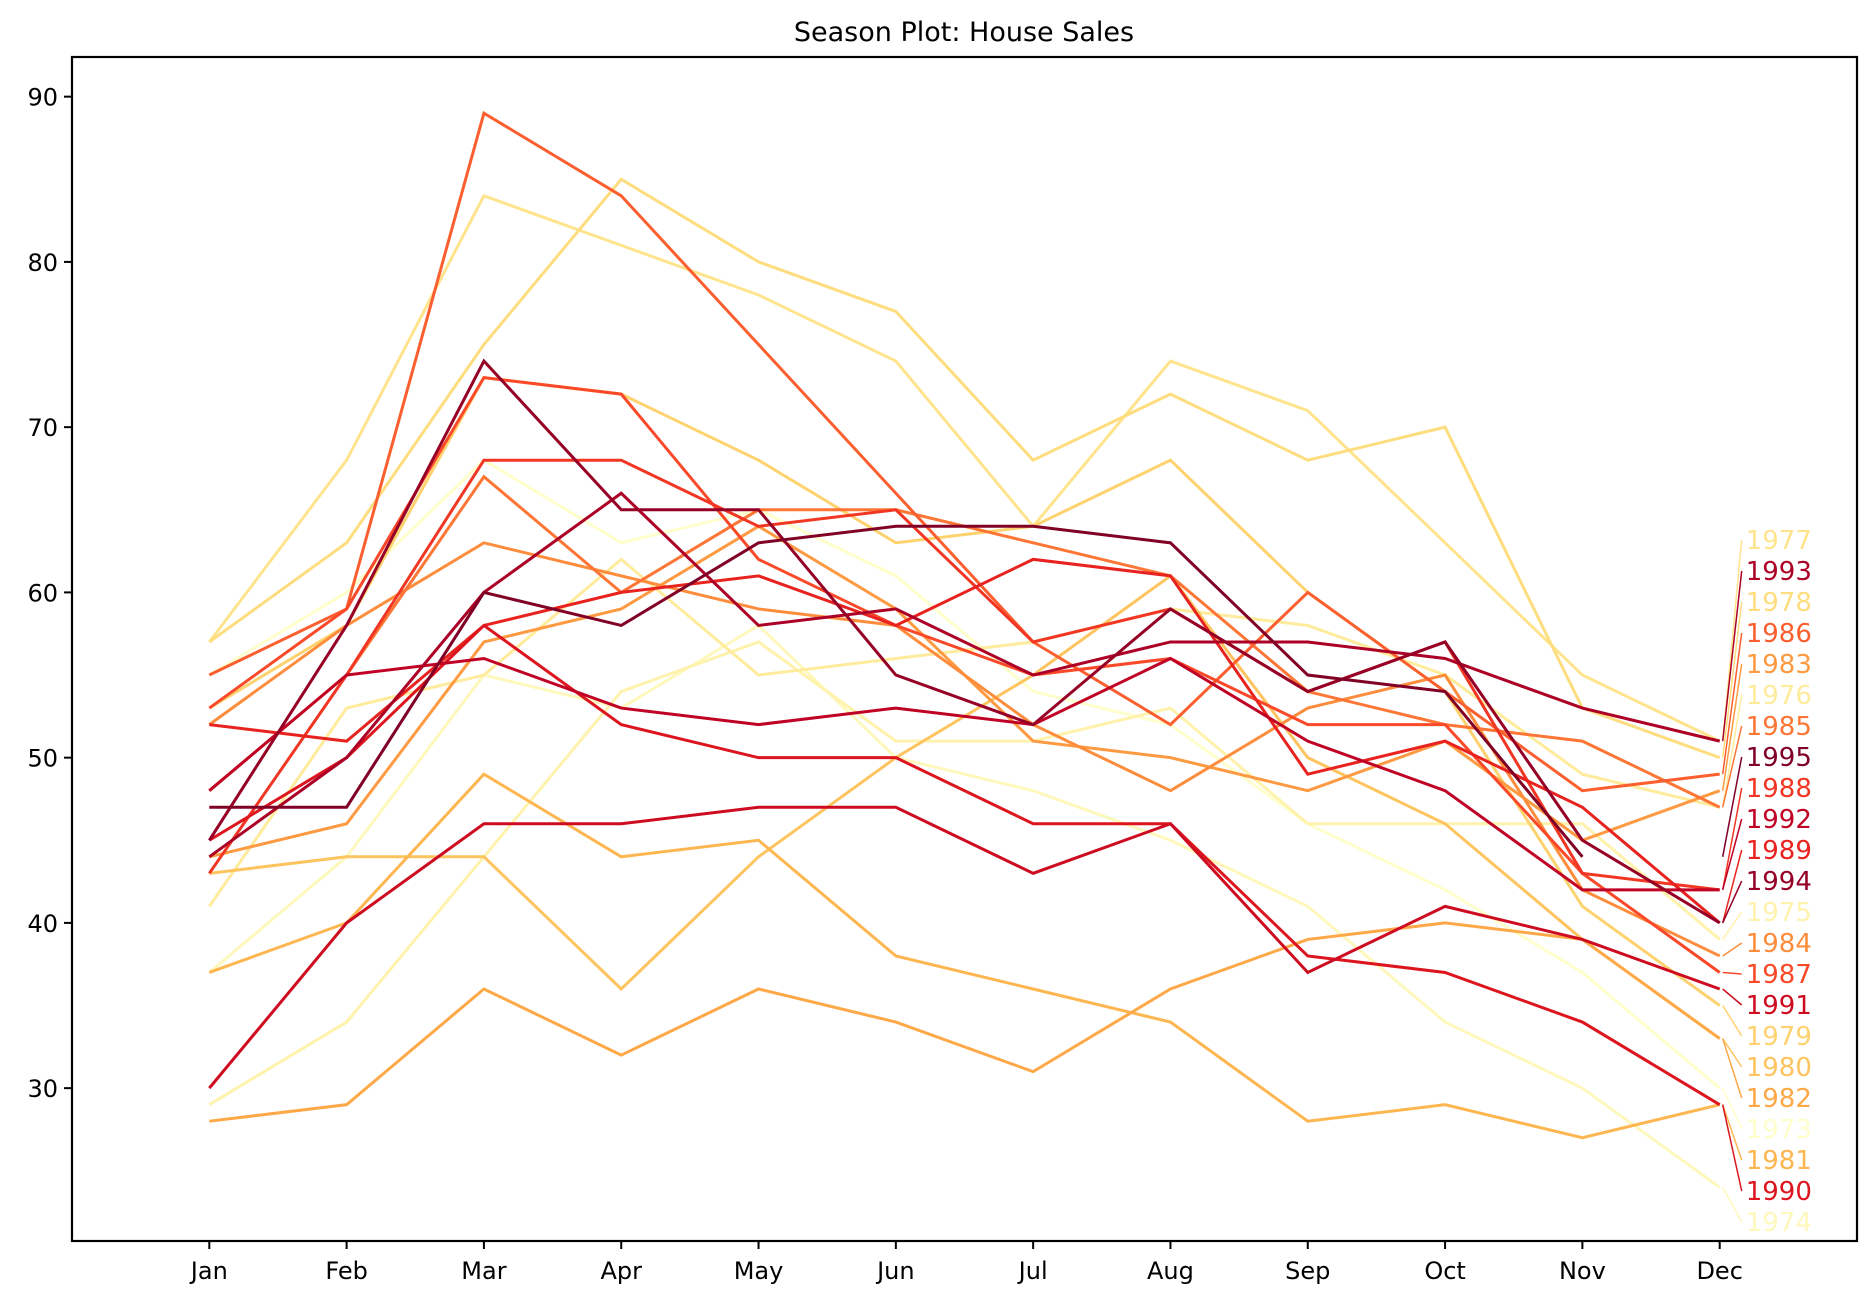 The image size is (1876, 1309). Describe the element at coordinates (1732, 1021) in the screenshot. I see `label-leader-1979` at that location.